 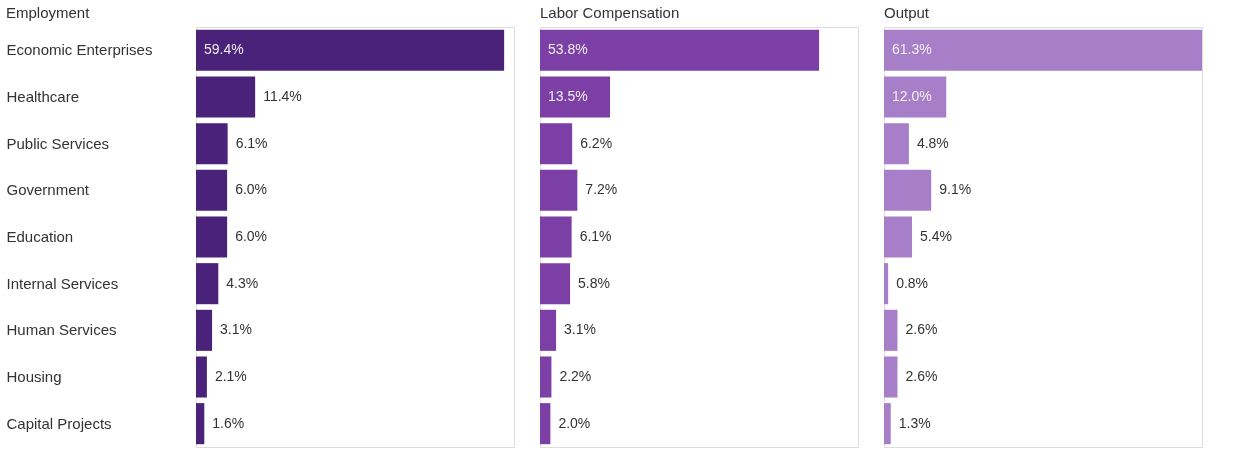 What do you see at coordinates (936, 236) in the screenshot?
I see `data-label: 5.4%` at bounding box center [936, 236].